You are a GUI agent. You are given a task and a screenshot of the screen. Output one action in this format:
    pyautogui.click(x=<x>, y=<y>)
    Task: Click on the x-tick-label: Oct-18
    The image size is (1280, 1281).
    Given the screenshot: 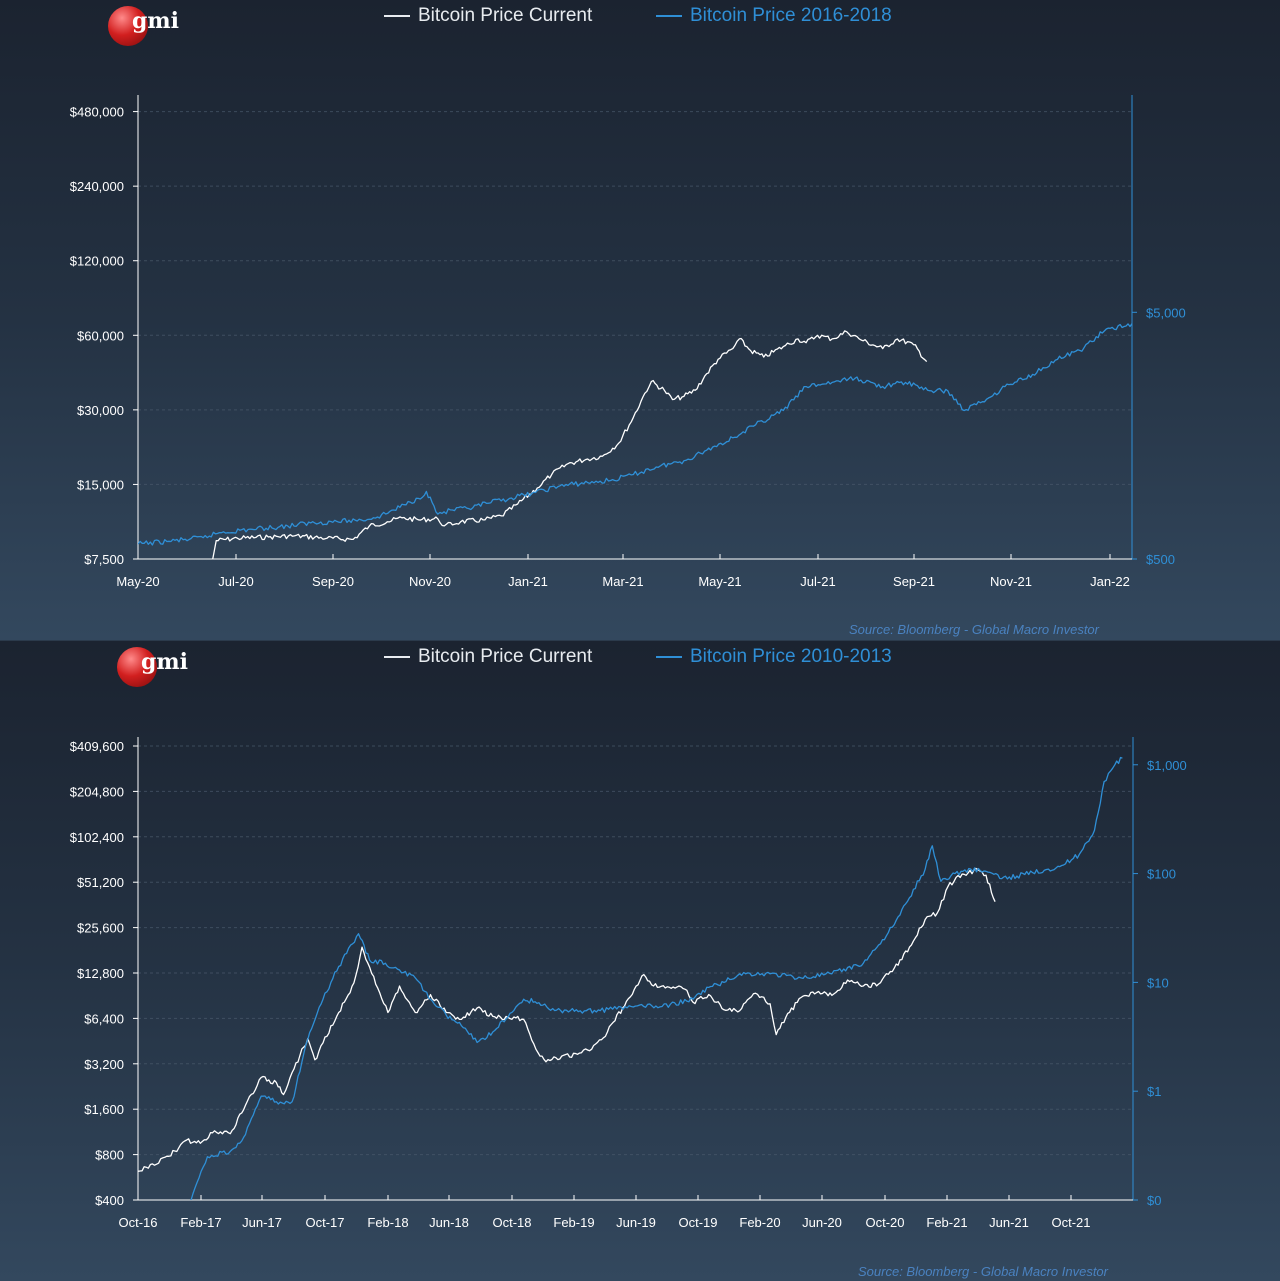 What is the action you would take?
    pyautogui.click(x=511, y=1222)
    